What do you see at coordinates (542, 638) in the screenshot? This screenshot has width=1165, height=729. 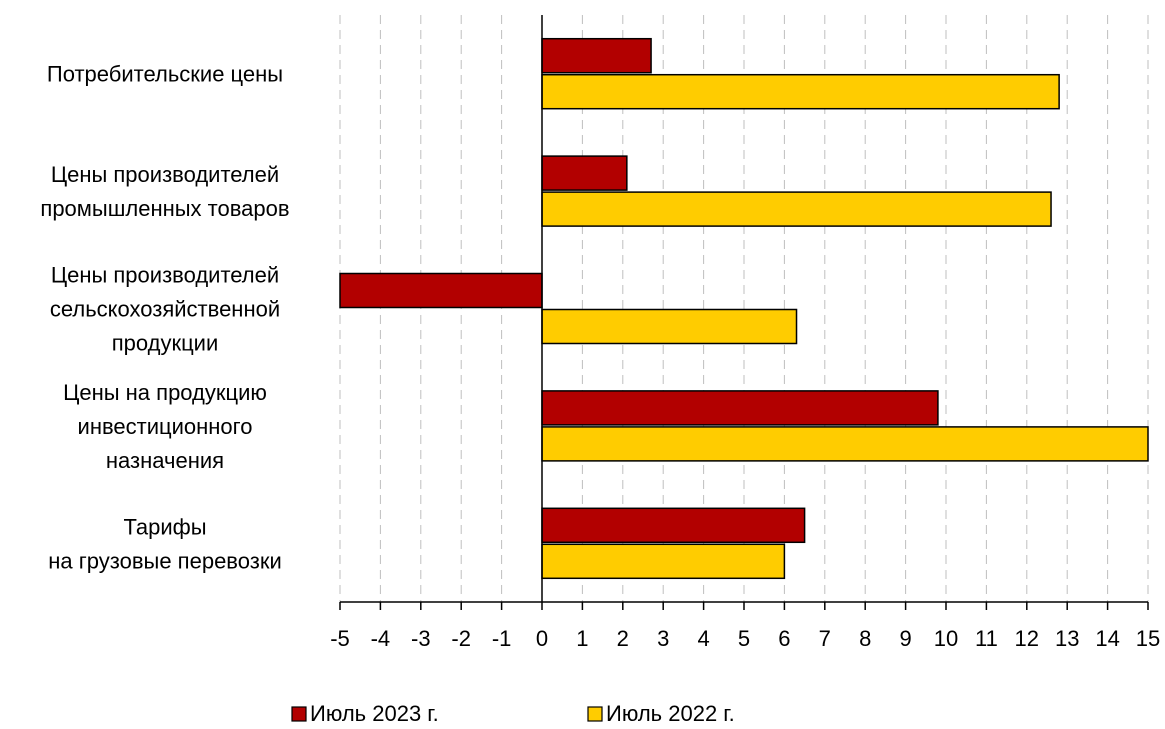 I see `x-tick-label: 0` at bounding box center [542, 638].